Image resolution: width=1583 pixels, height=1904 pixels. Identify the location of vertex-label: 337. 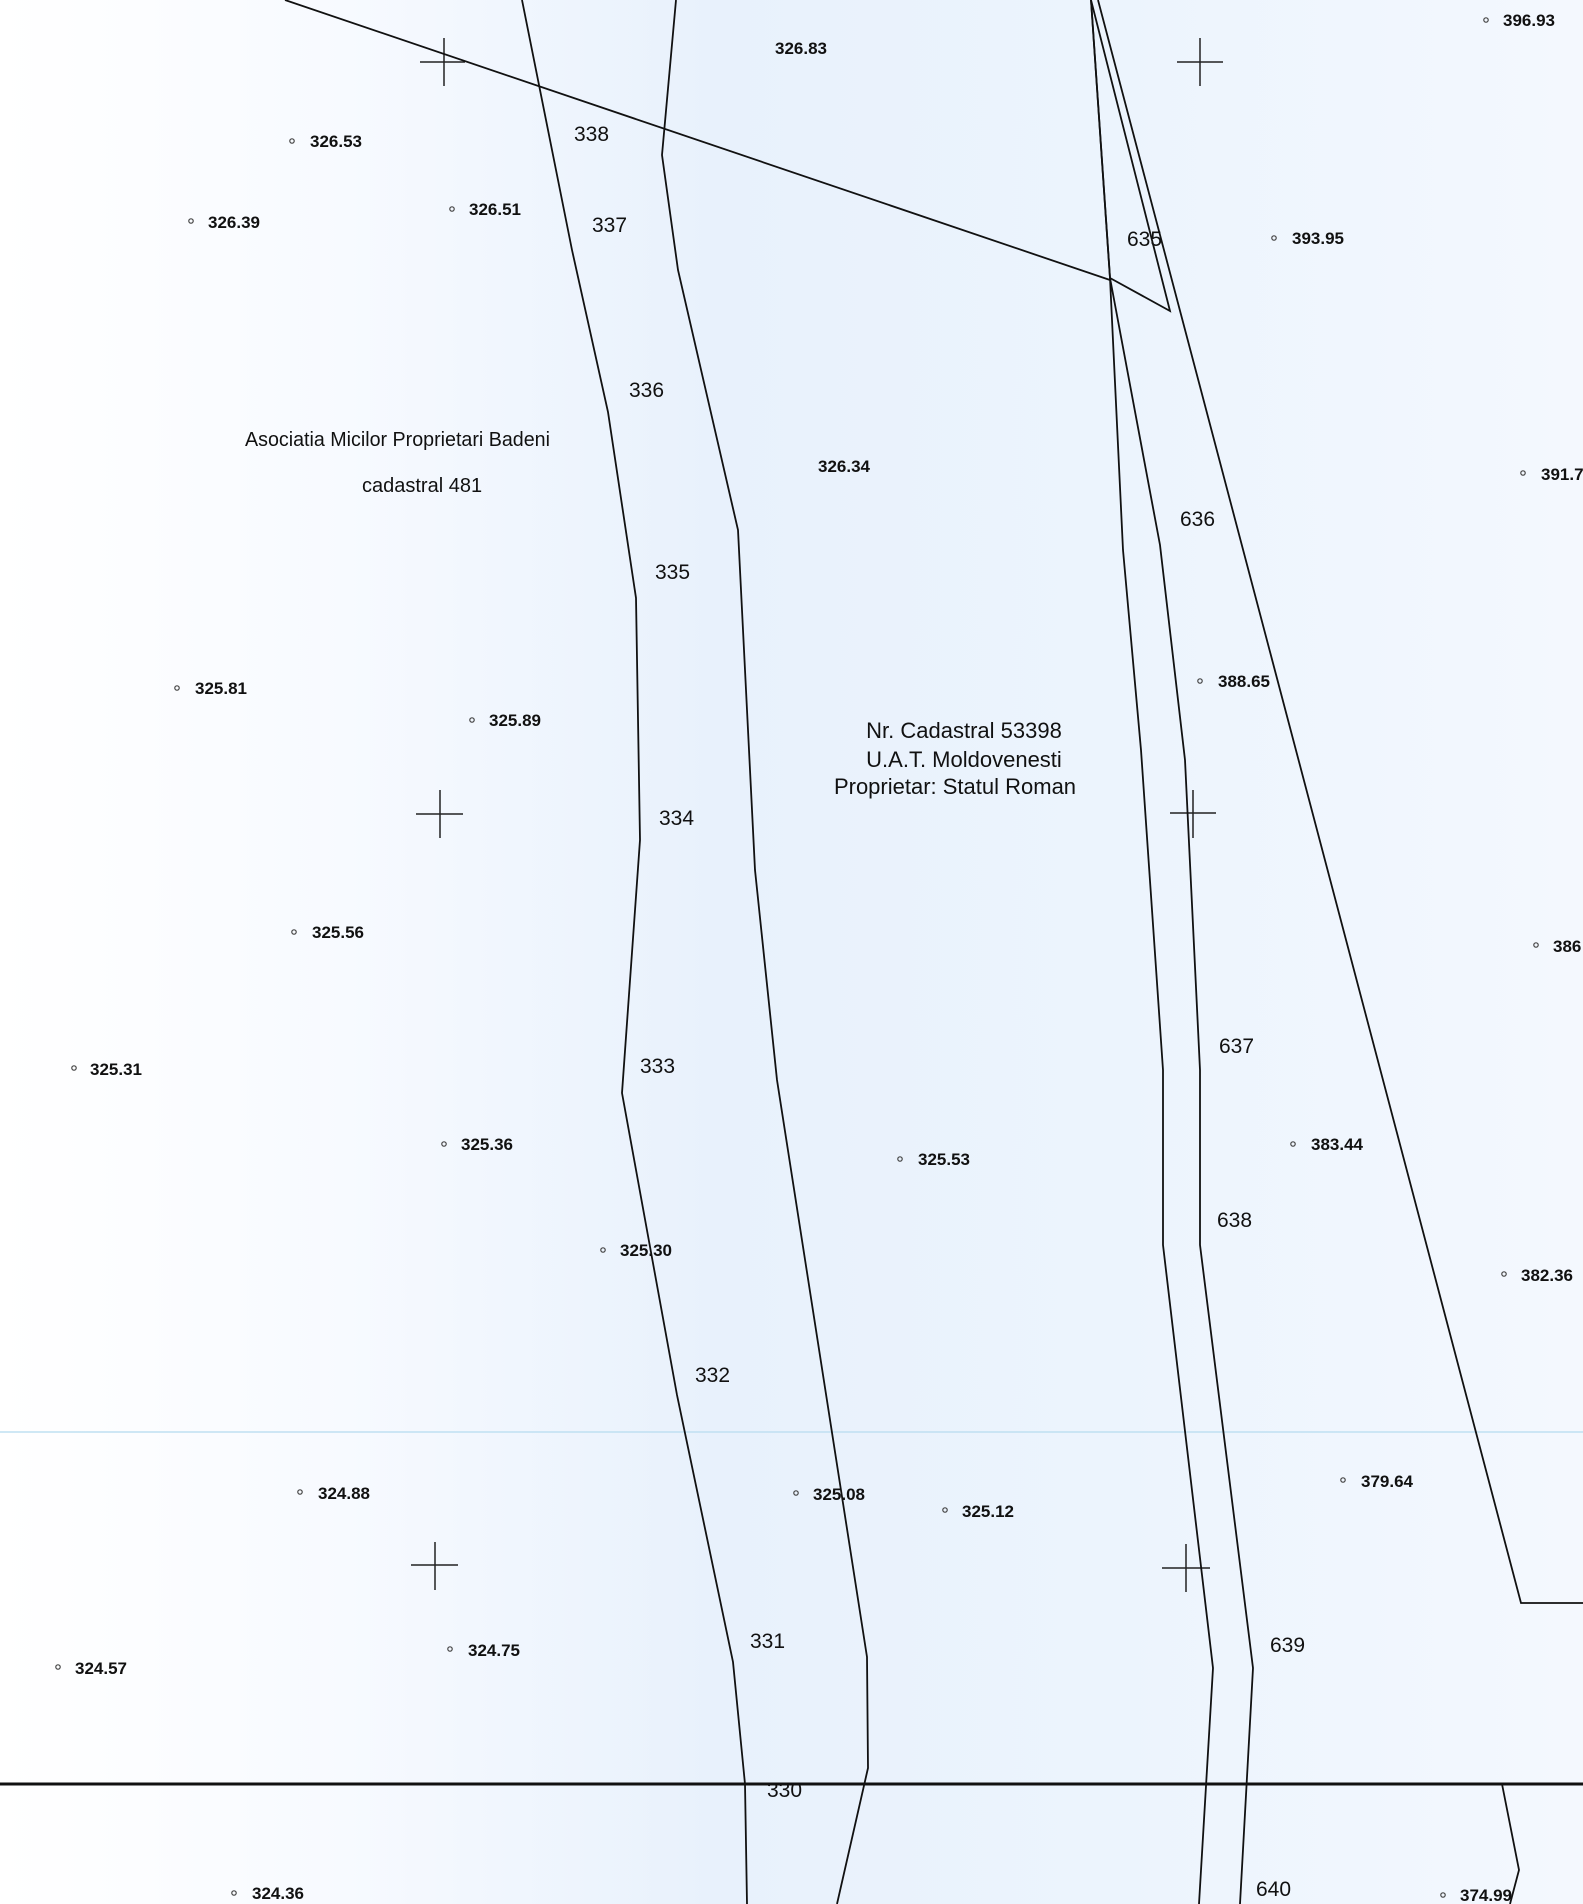
(609, 225).